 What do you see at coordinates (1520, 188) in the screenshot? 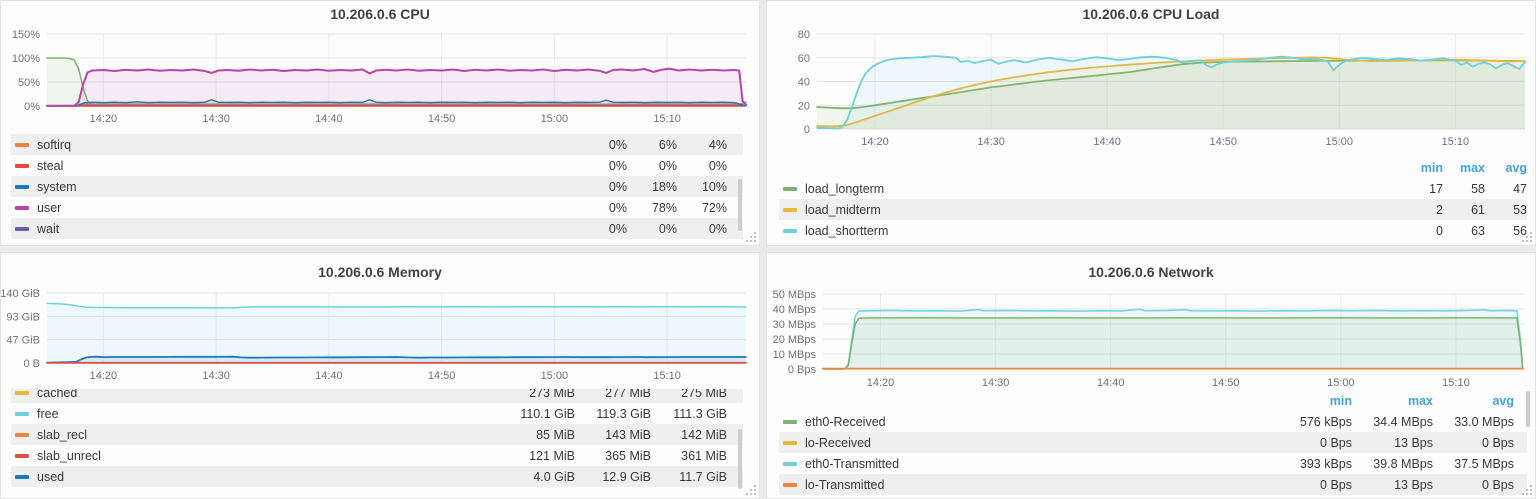
I see `series-stat-value: 47` at bounding box center [1520, 188].